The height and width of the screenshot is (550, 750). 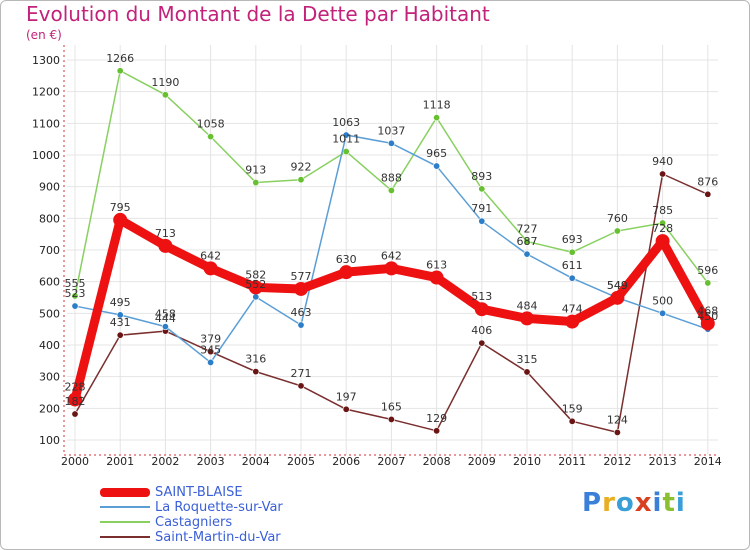 I want to click on x-tick-label: 2014, so click(x=708, y=461).